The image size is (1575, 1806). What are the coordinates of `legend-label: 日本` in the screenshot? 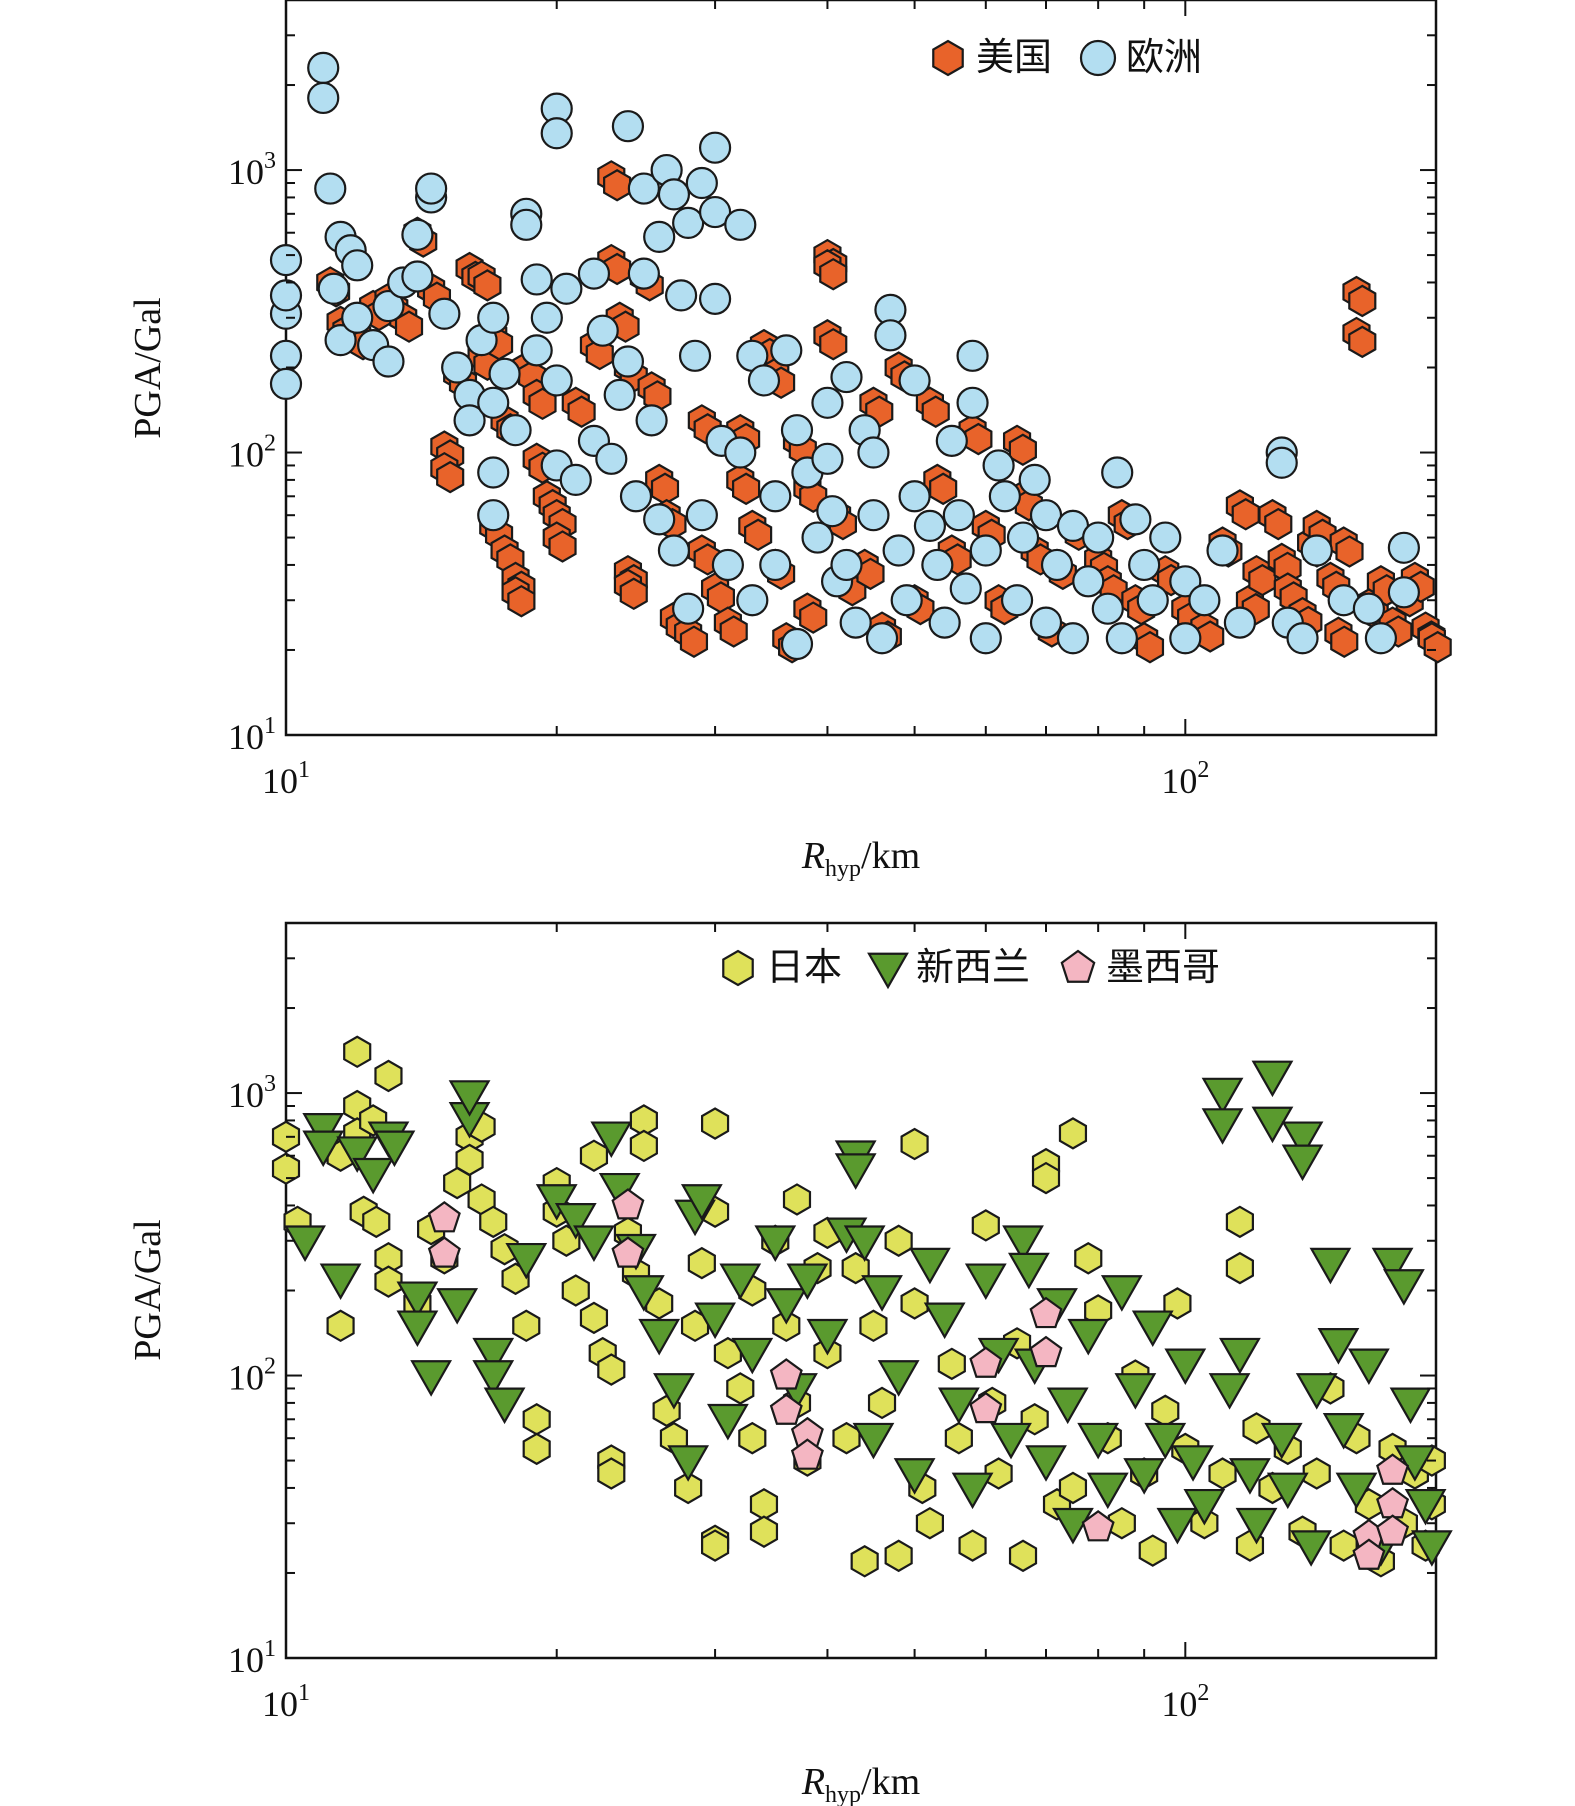 It's located at (804, 968).